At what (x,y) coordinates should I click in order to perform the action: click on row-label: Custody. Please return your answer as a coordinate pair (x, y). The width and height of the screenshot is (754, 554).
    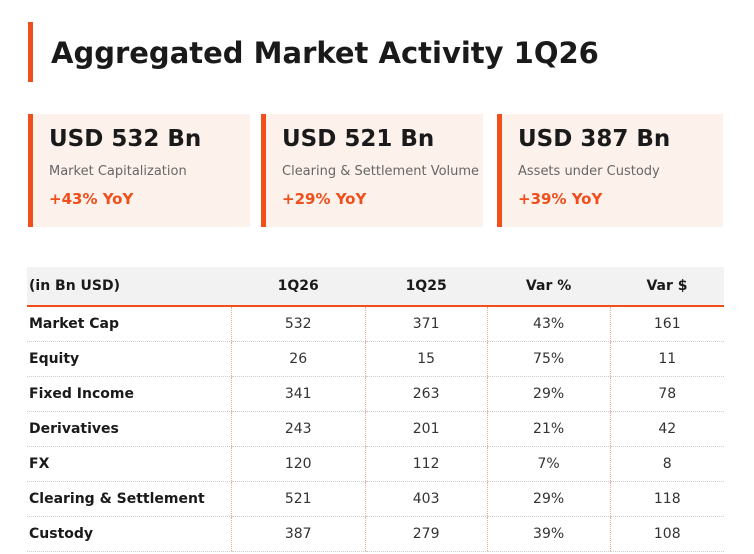
    Looking at the image, I should click on (129, 534).